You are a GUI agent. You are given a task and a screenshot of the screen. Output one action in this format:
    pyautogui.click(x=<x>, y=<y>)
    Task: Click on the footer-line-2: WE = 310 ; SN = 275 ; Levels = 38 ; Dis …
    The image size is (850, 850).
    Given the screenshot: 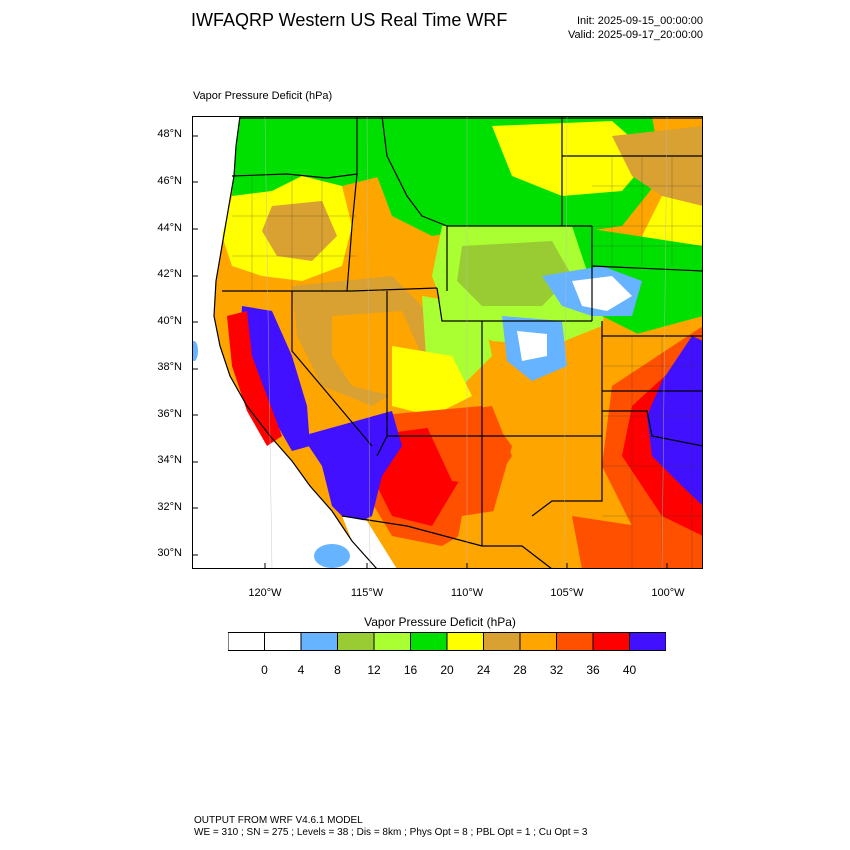 What is the action you would take?
    pyautogui.click(x=391, y=832)
    